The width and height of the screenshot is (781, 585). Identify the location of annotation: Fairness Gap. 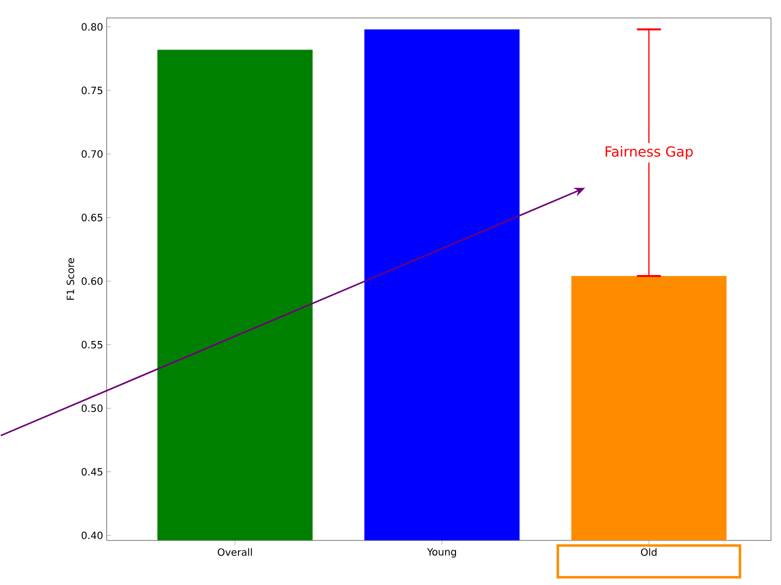
(649, 153).